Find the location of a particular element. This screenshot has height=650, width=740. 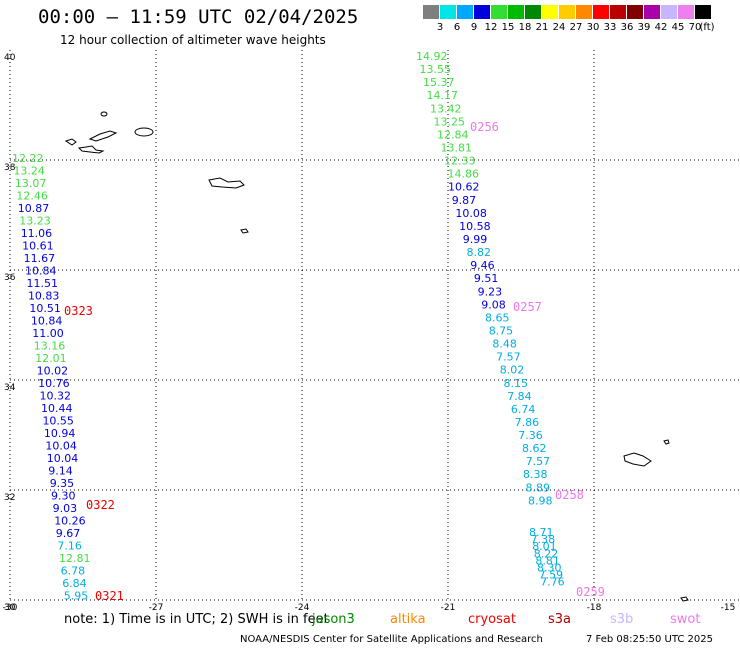

wave-height-value: 12.46 is located at coordinates (31, 196).